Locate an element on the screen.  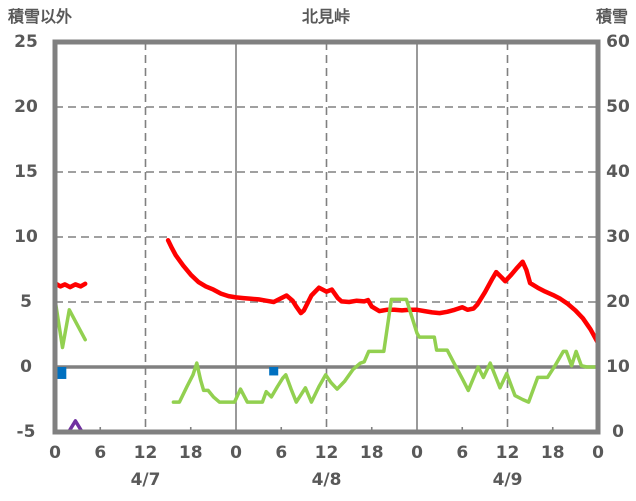
x-axis-hour-tick-10: 12 is located at coordinates (507, 453).